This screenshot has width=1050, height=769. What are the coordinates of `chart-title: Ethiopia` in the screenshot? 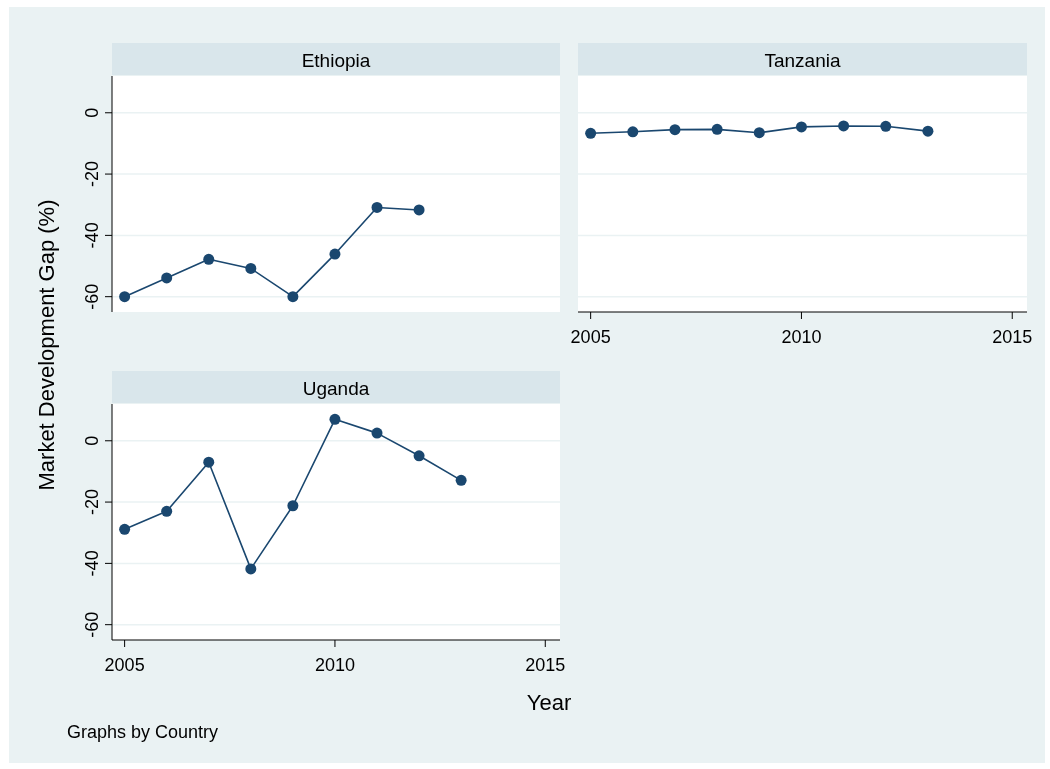 It's located at (336, 60).